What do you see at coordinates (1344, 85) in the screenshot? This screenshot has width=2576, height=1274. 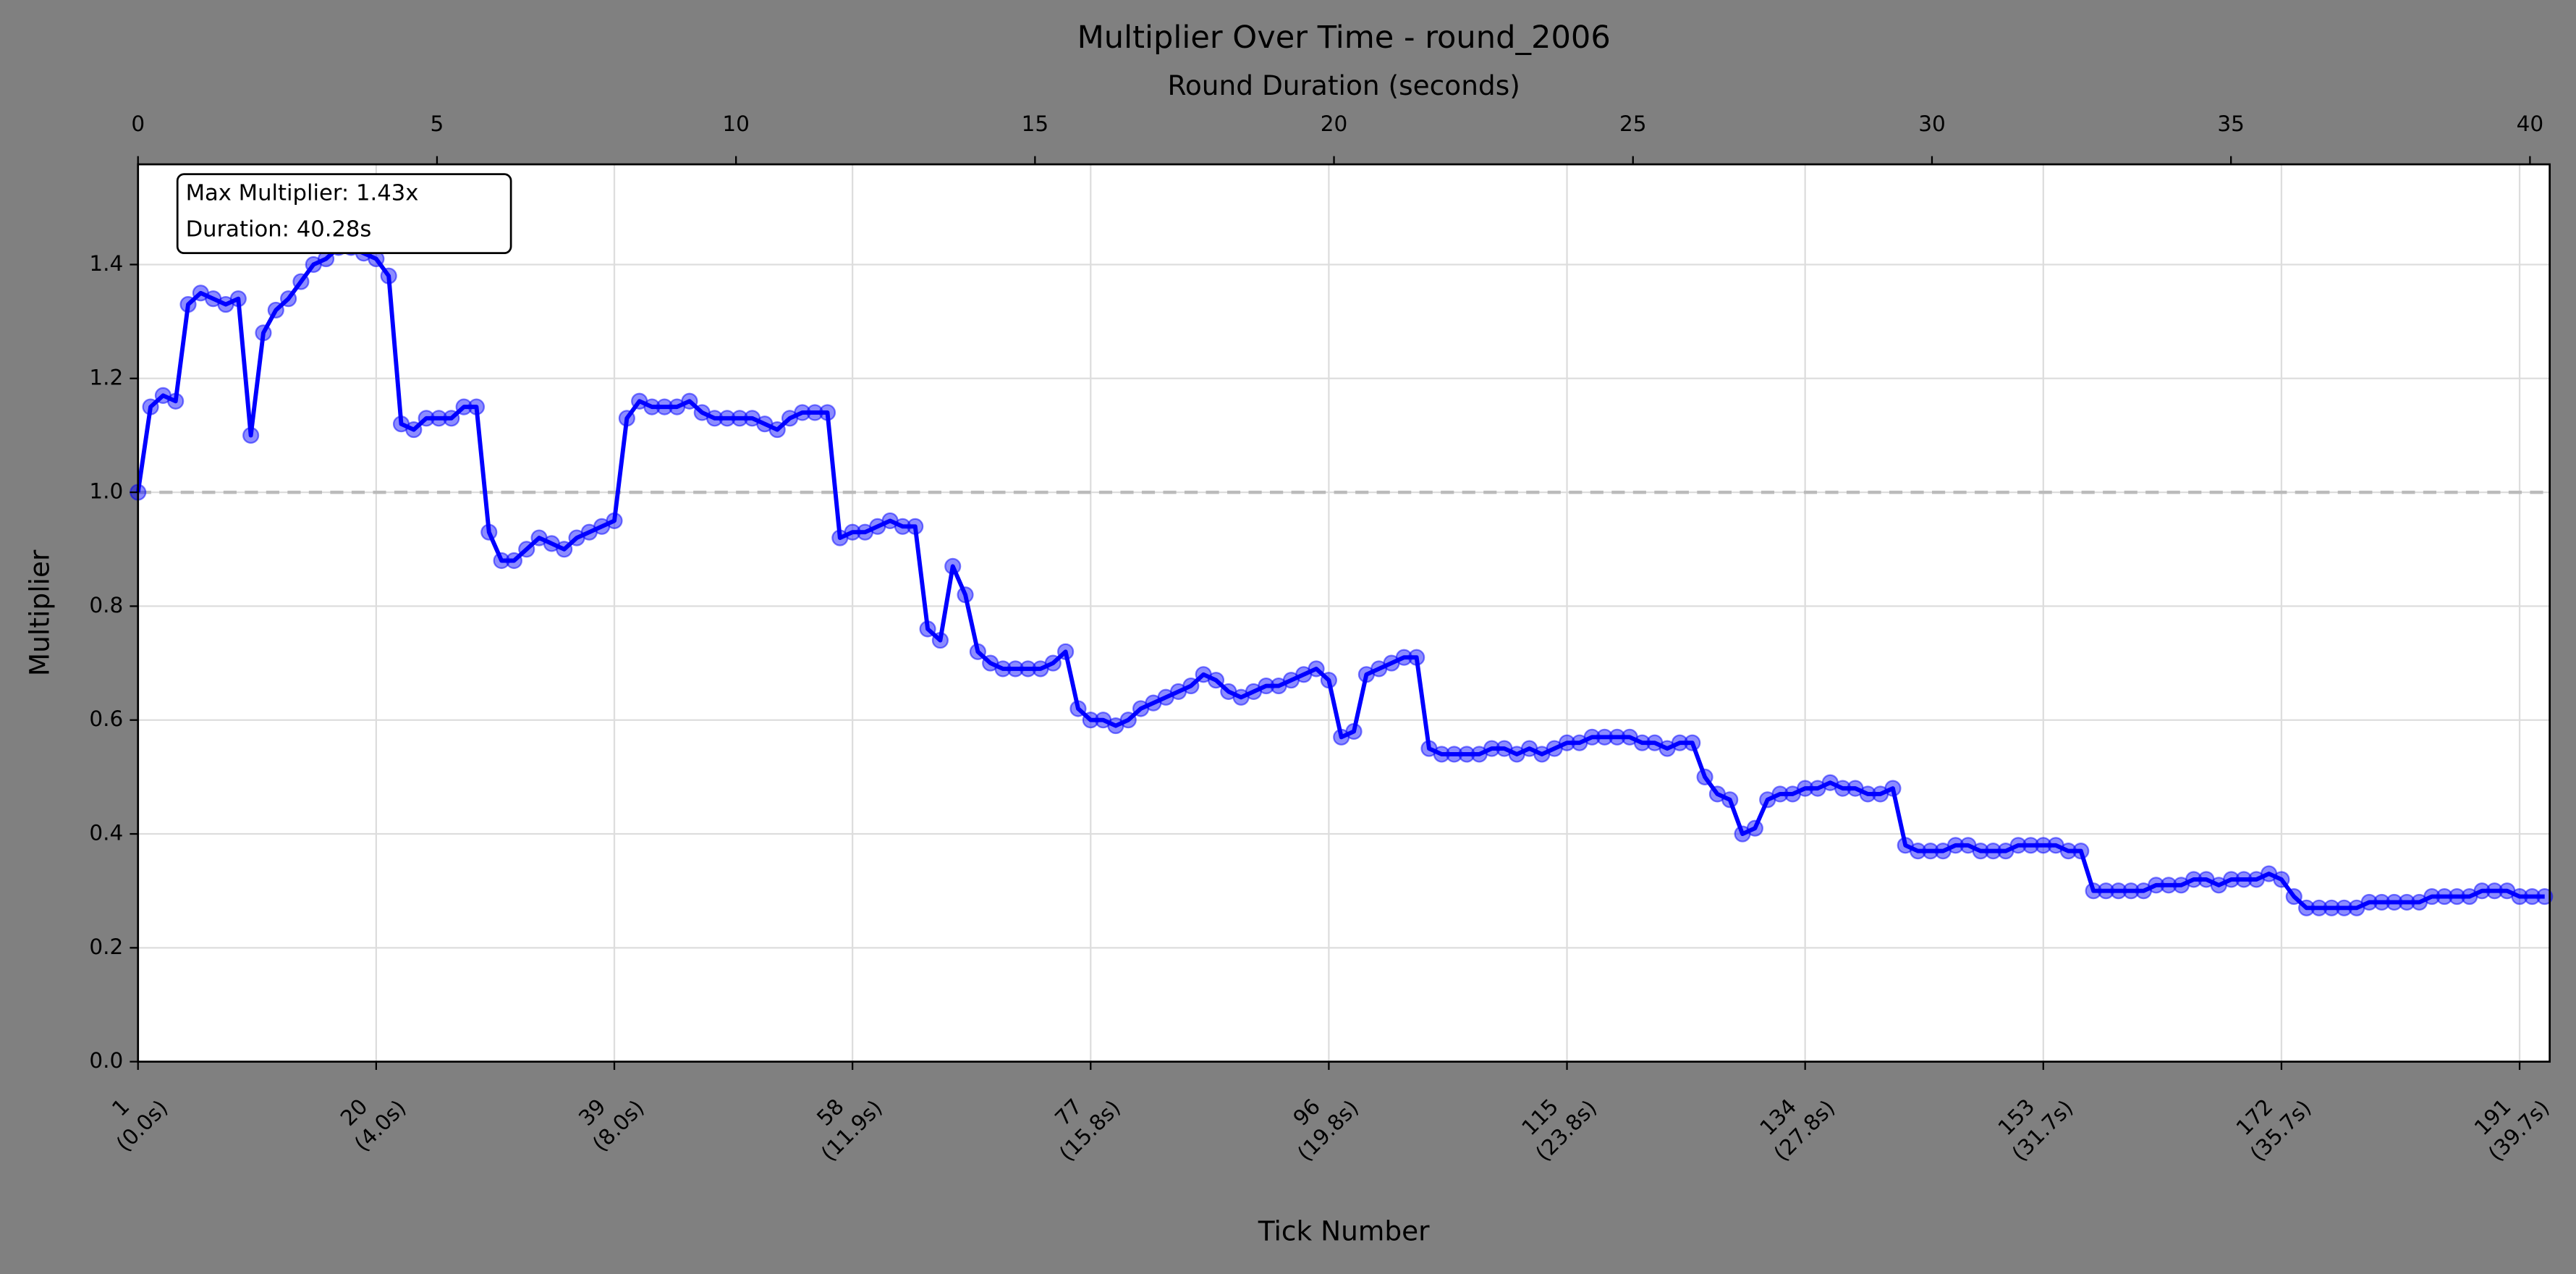 I see `x2-axis-label: Round Duration (seconds)` at bounding box center [1344, 85].